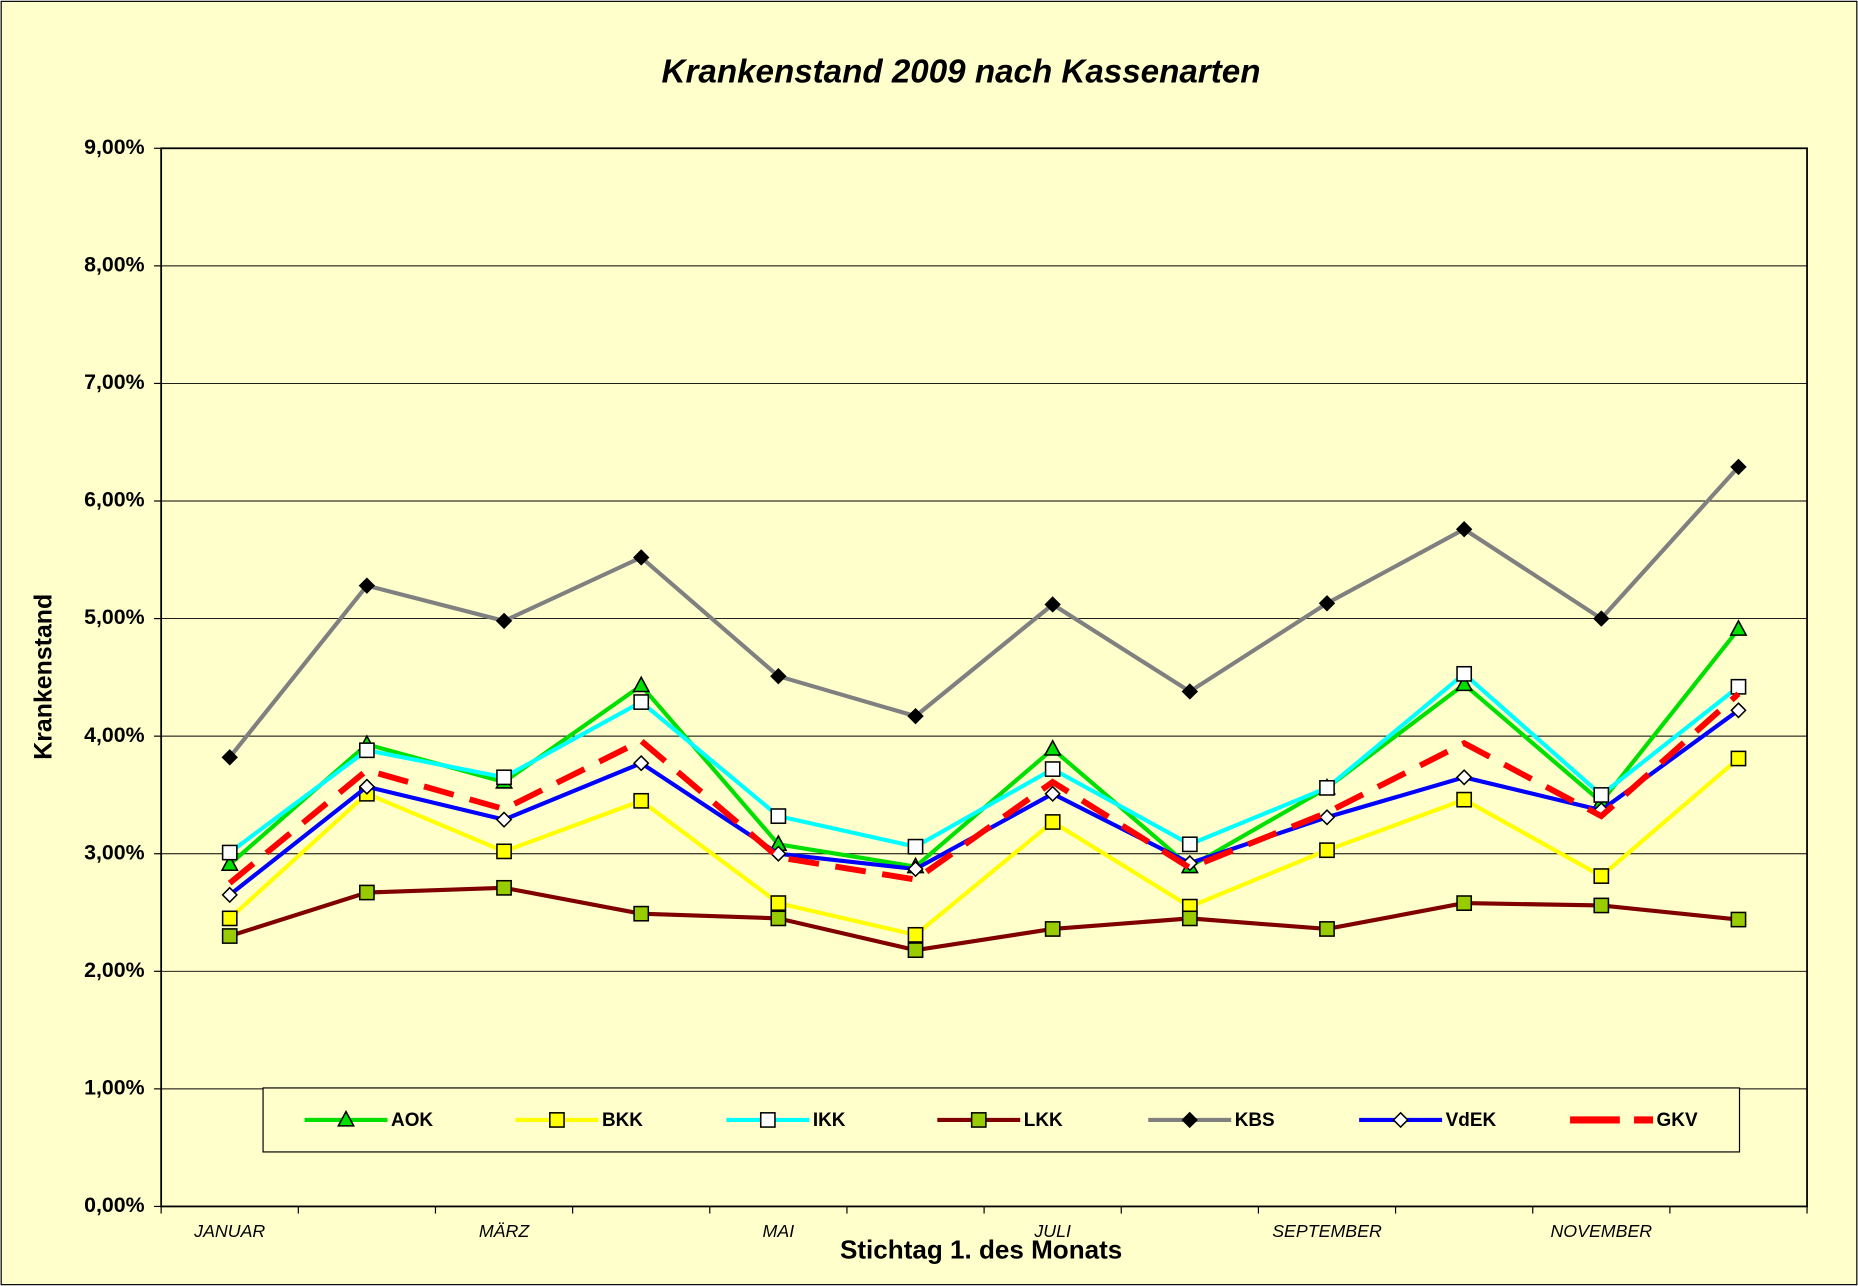 This screenshot has height=1286, width=1858. What do you see at coordinates (1327, 1231) in the screenshot?
I see `x-tick-label: SEPTEMBER` at bounding box center [1327, 1231].